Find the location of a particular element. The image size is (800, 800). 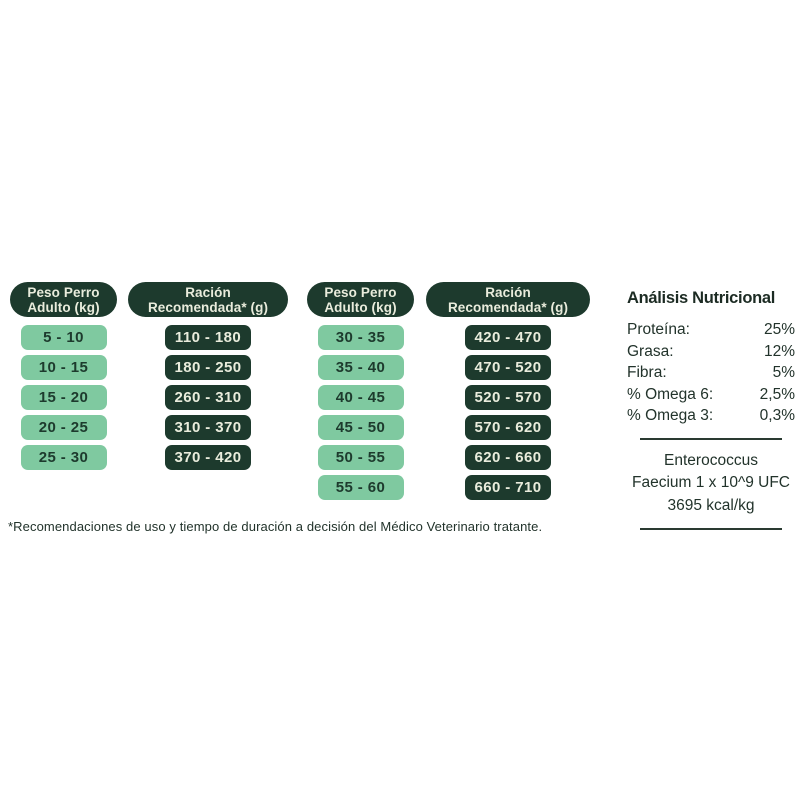

energy-value: 3695 kcal/kg is located at coordinates (711, 505).